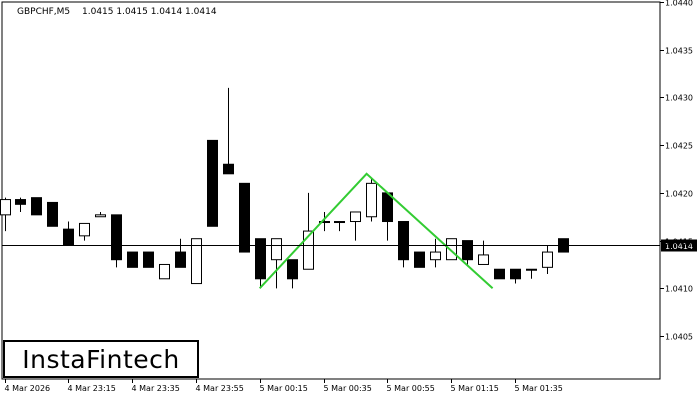  Describe the element at coordinates (149, 12) in the screenshot. I see `ohlc-values: 1.0415 1.0415 1.0414 1.0414` at that location.